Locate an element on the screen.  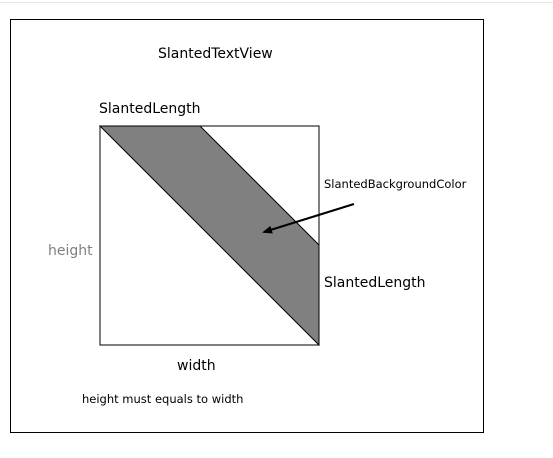
constraint-note: height must equals to width is located at coordinates (163, 399).